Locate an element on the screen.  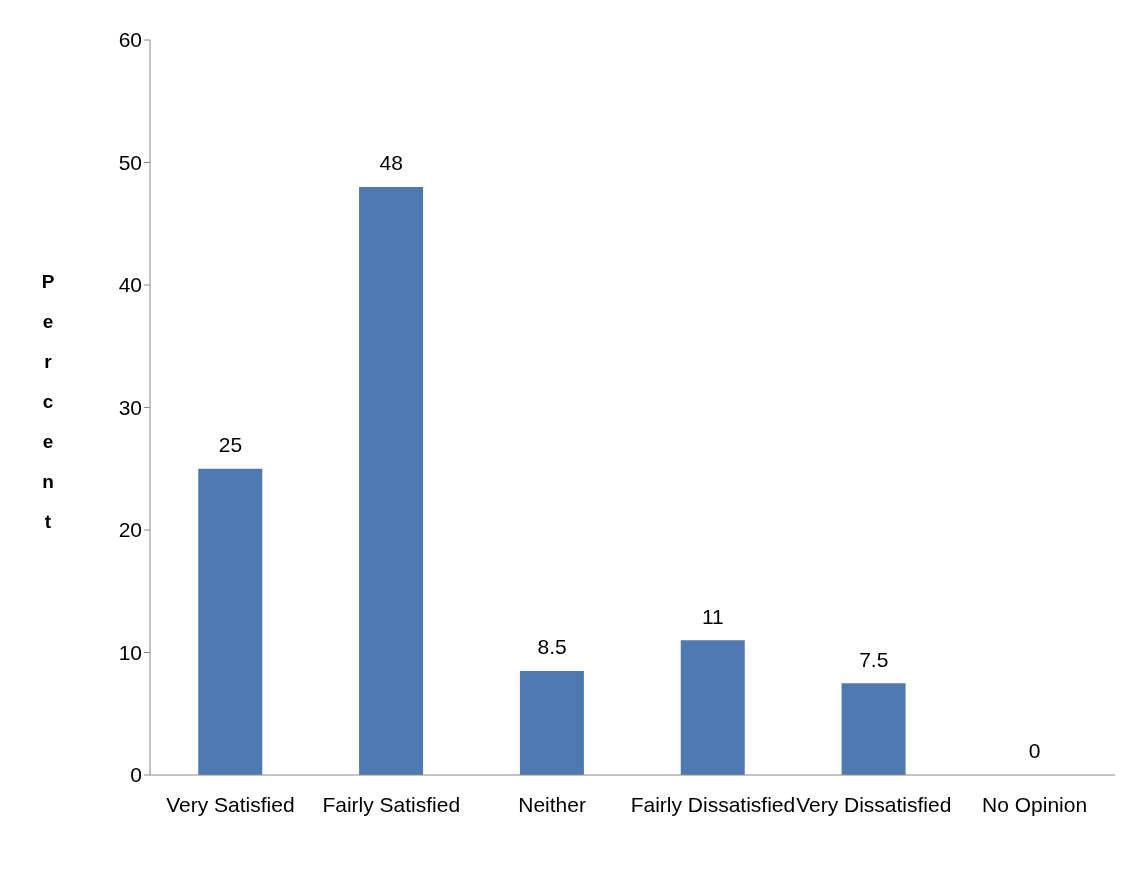
data-label: 25 is located at coordinates (230, 445).